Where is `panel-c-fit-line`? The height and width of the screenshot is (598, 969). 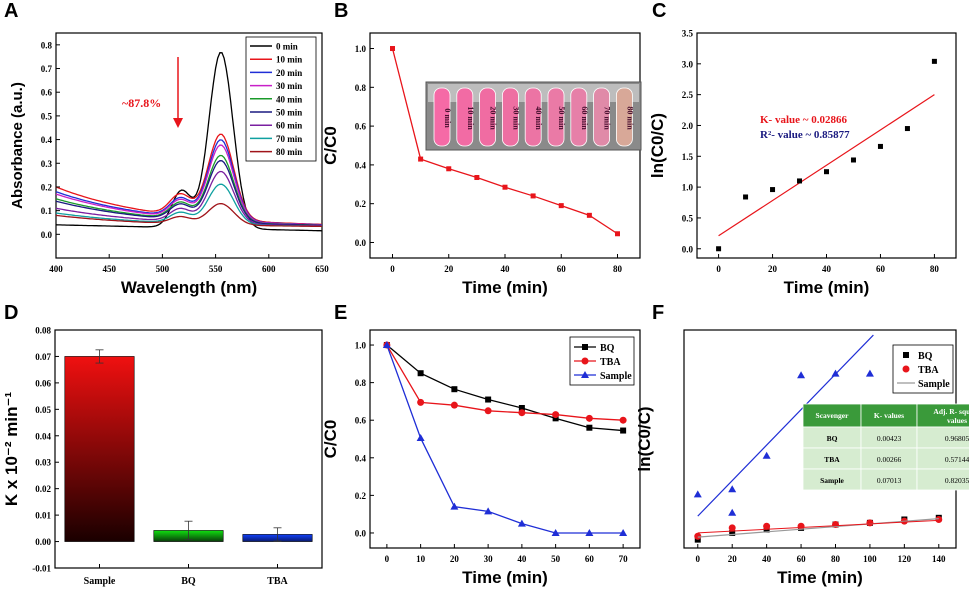 panel-c-fit-line is located at coordinates (826, 165).